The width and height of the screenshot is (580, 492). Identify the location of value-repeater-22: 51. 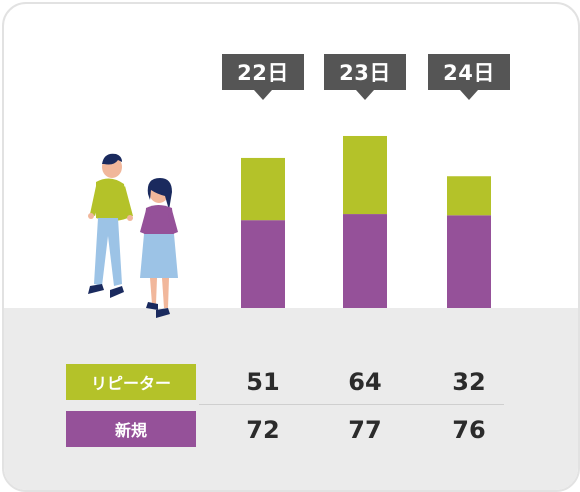
(263, 382).